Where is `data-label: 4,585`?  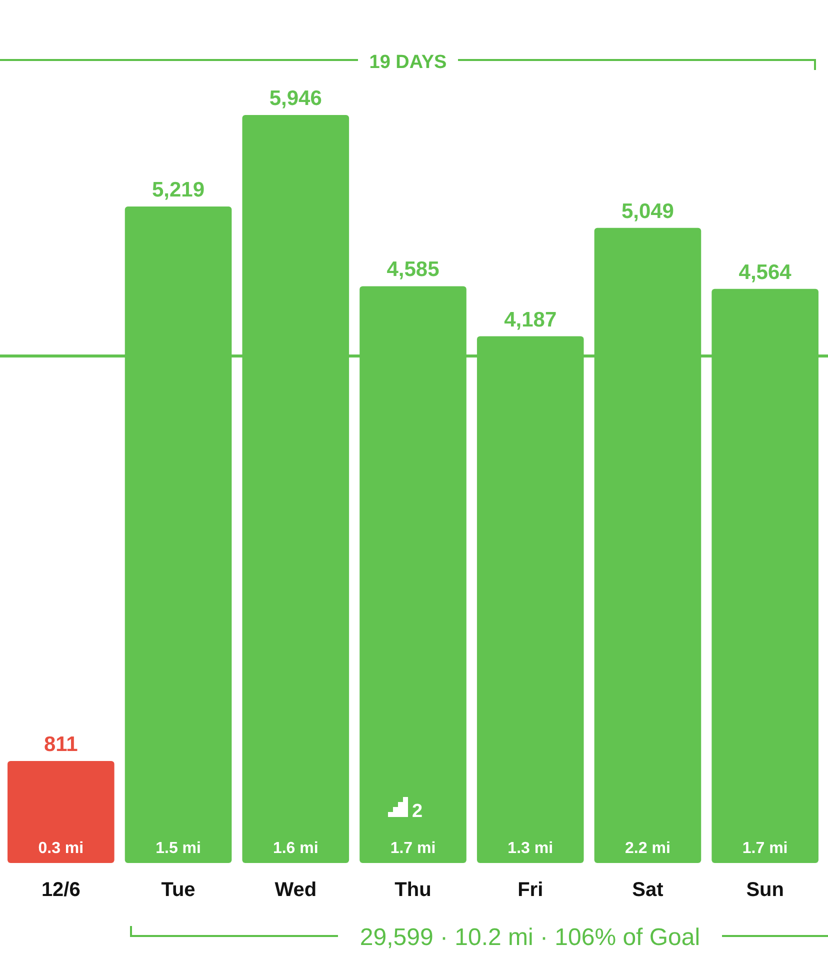
data-label: 4,585 is located at coordinates (413, 270).